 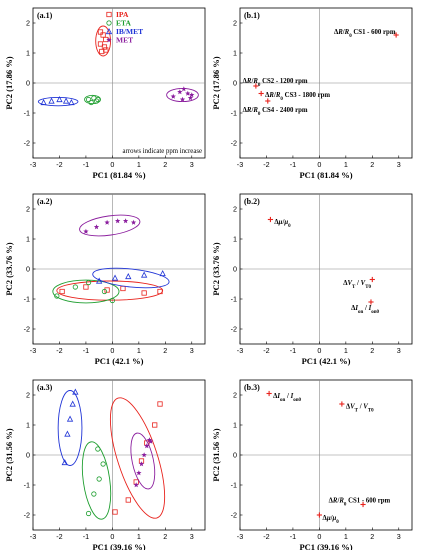 What do you see at coordinates (252, 201) in the screenshot?
I see `panel-label: (b.2)` at bounding box center [252, 201].